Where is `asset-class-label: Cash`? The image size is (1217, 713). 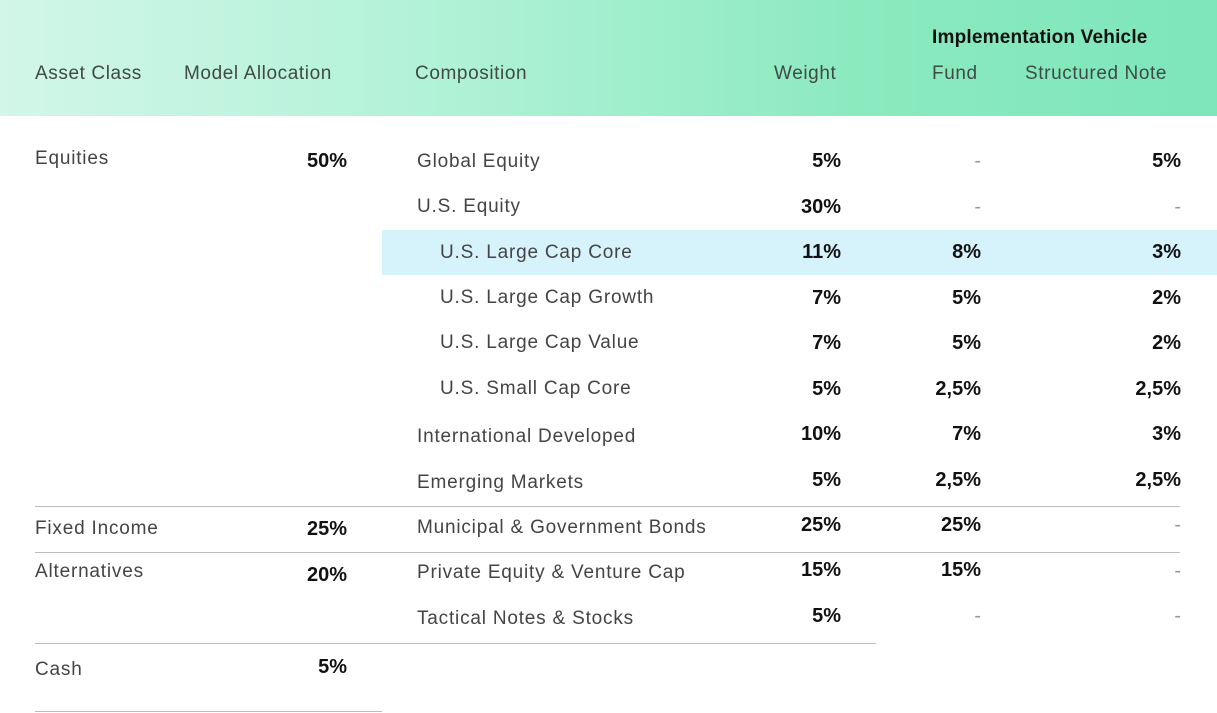
asset-class-label: Cash is located at coordinates (59, 669).